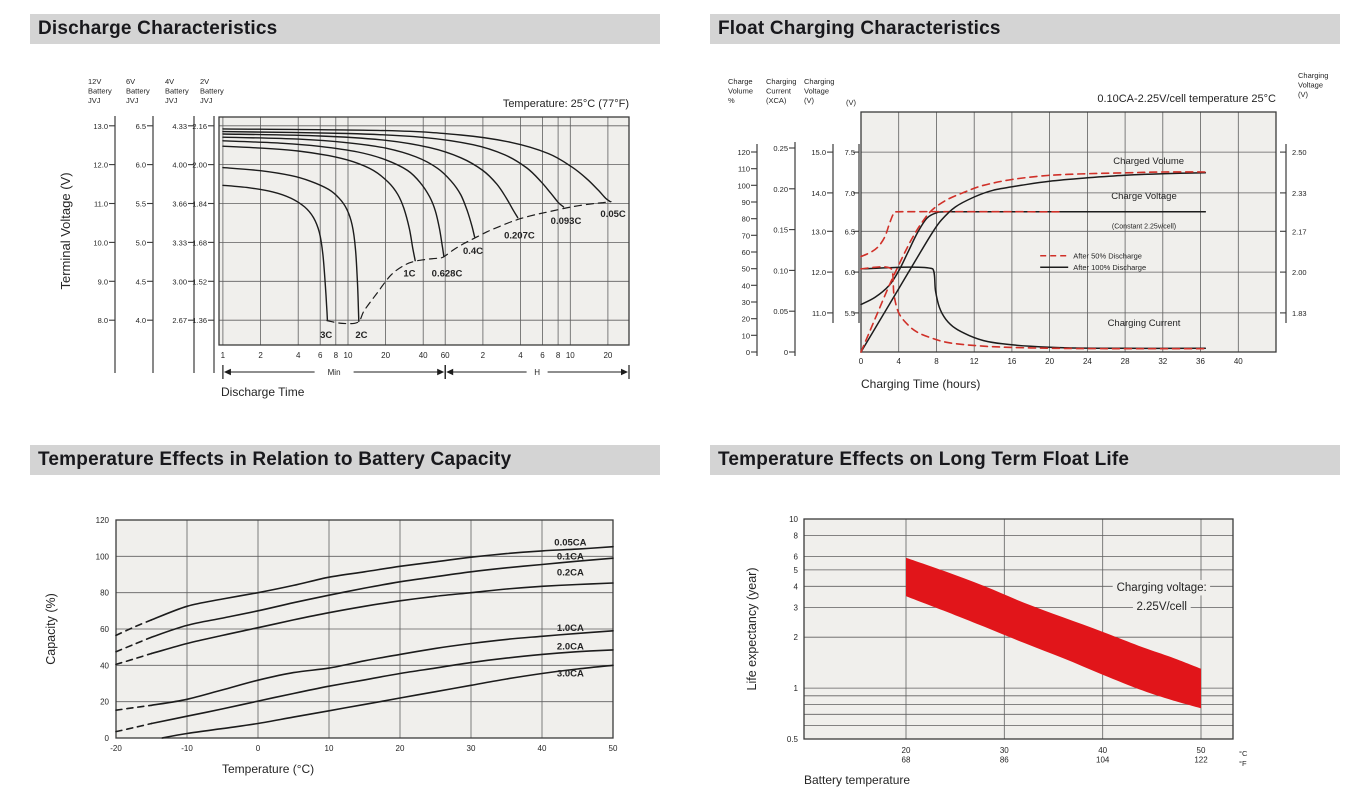  What do you see at coordinates (94, 81) in the screenshot?
I see `svg-text: 12V` at bounding box center [94, 81].